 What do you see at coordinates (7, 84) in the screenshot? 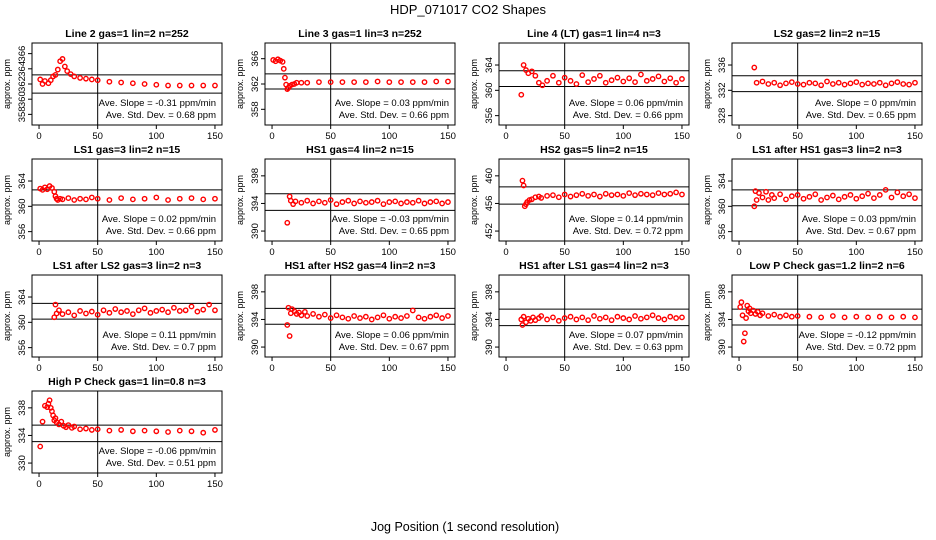
I see `y-axis-label: approx. ppm` at bounding box center [7, 84].